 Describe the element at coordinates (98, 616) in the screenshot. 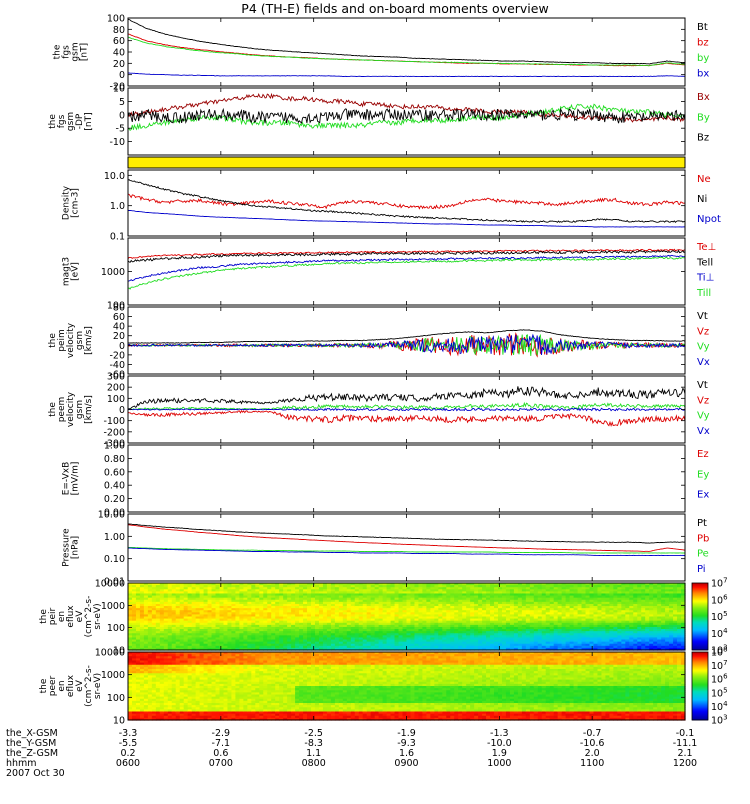

I see `ylabel-line: sr-eV)` at that location.